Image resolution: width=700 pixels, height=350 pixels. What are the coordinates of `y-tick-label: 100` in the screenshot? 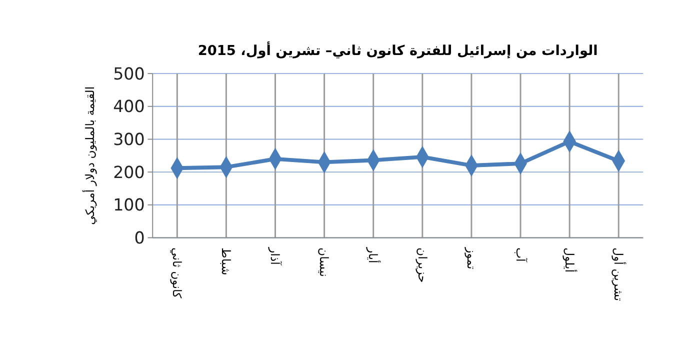 It's located at (129, 205).